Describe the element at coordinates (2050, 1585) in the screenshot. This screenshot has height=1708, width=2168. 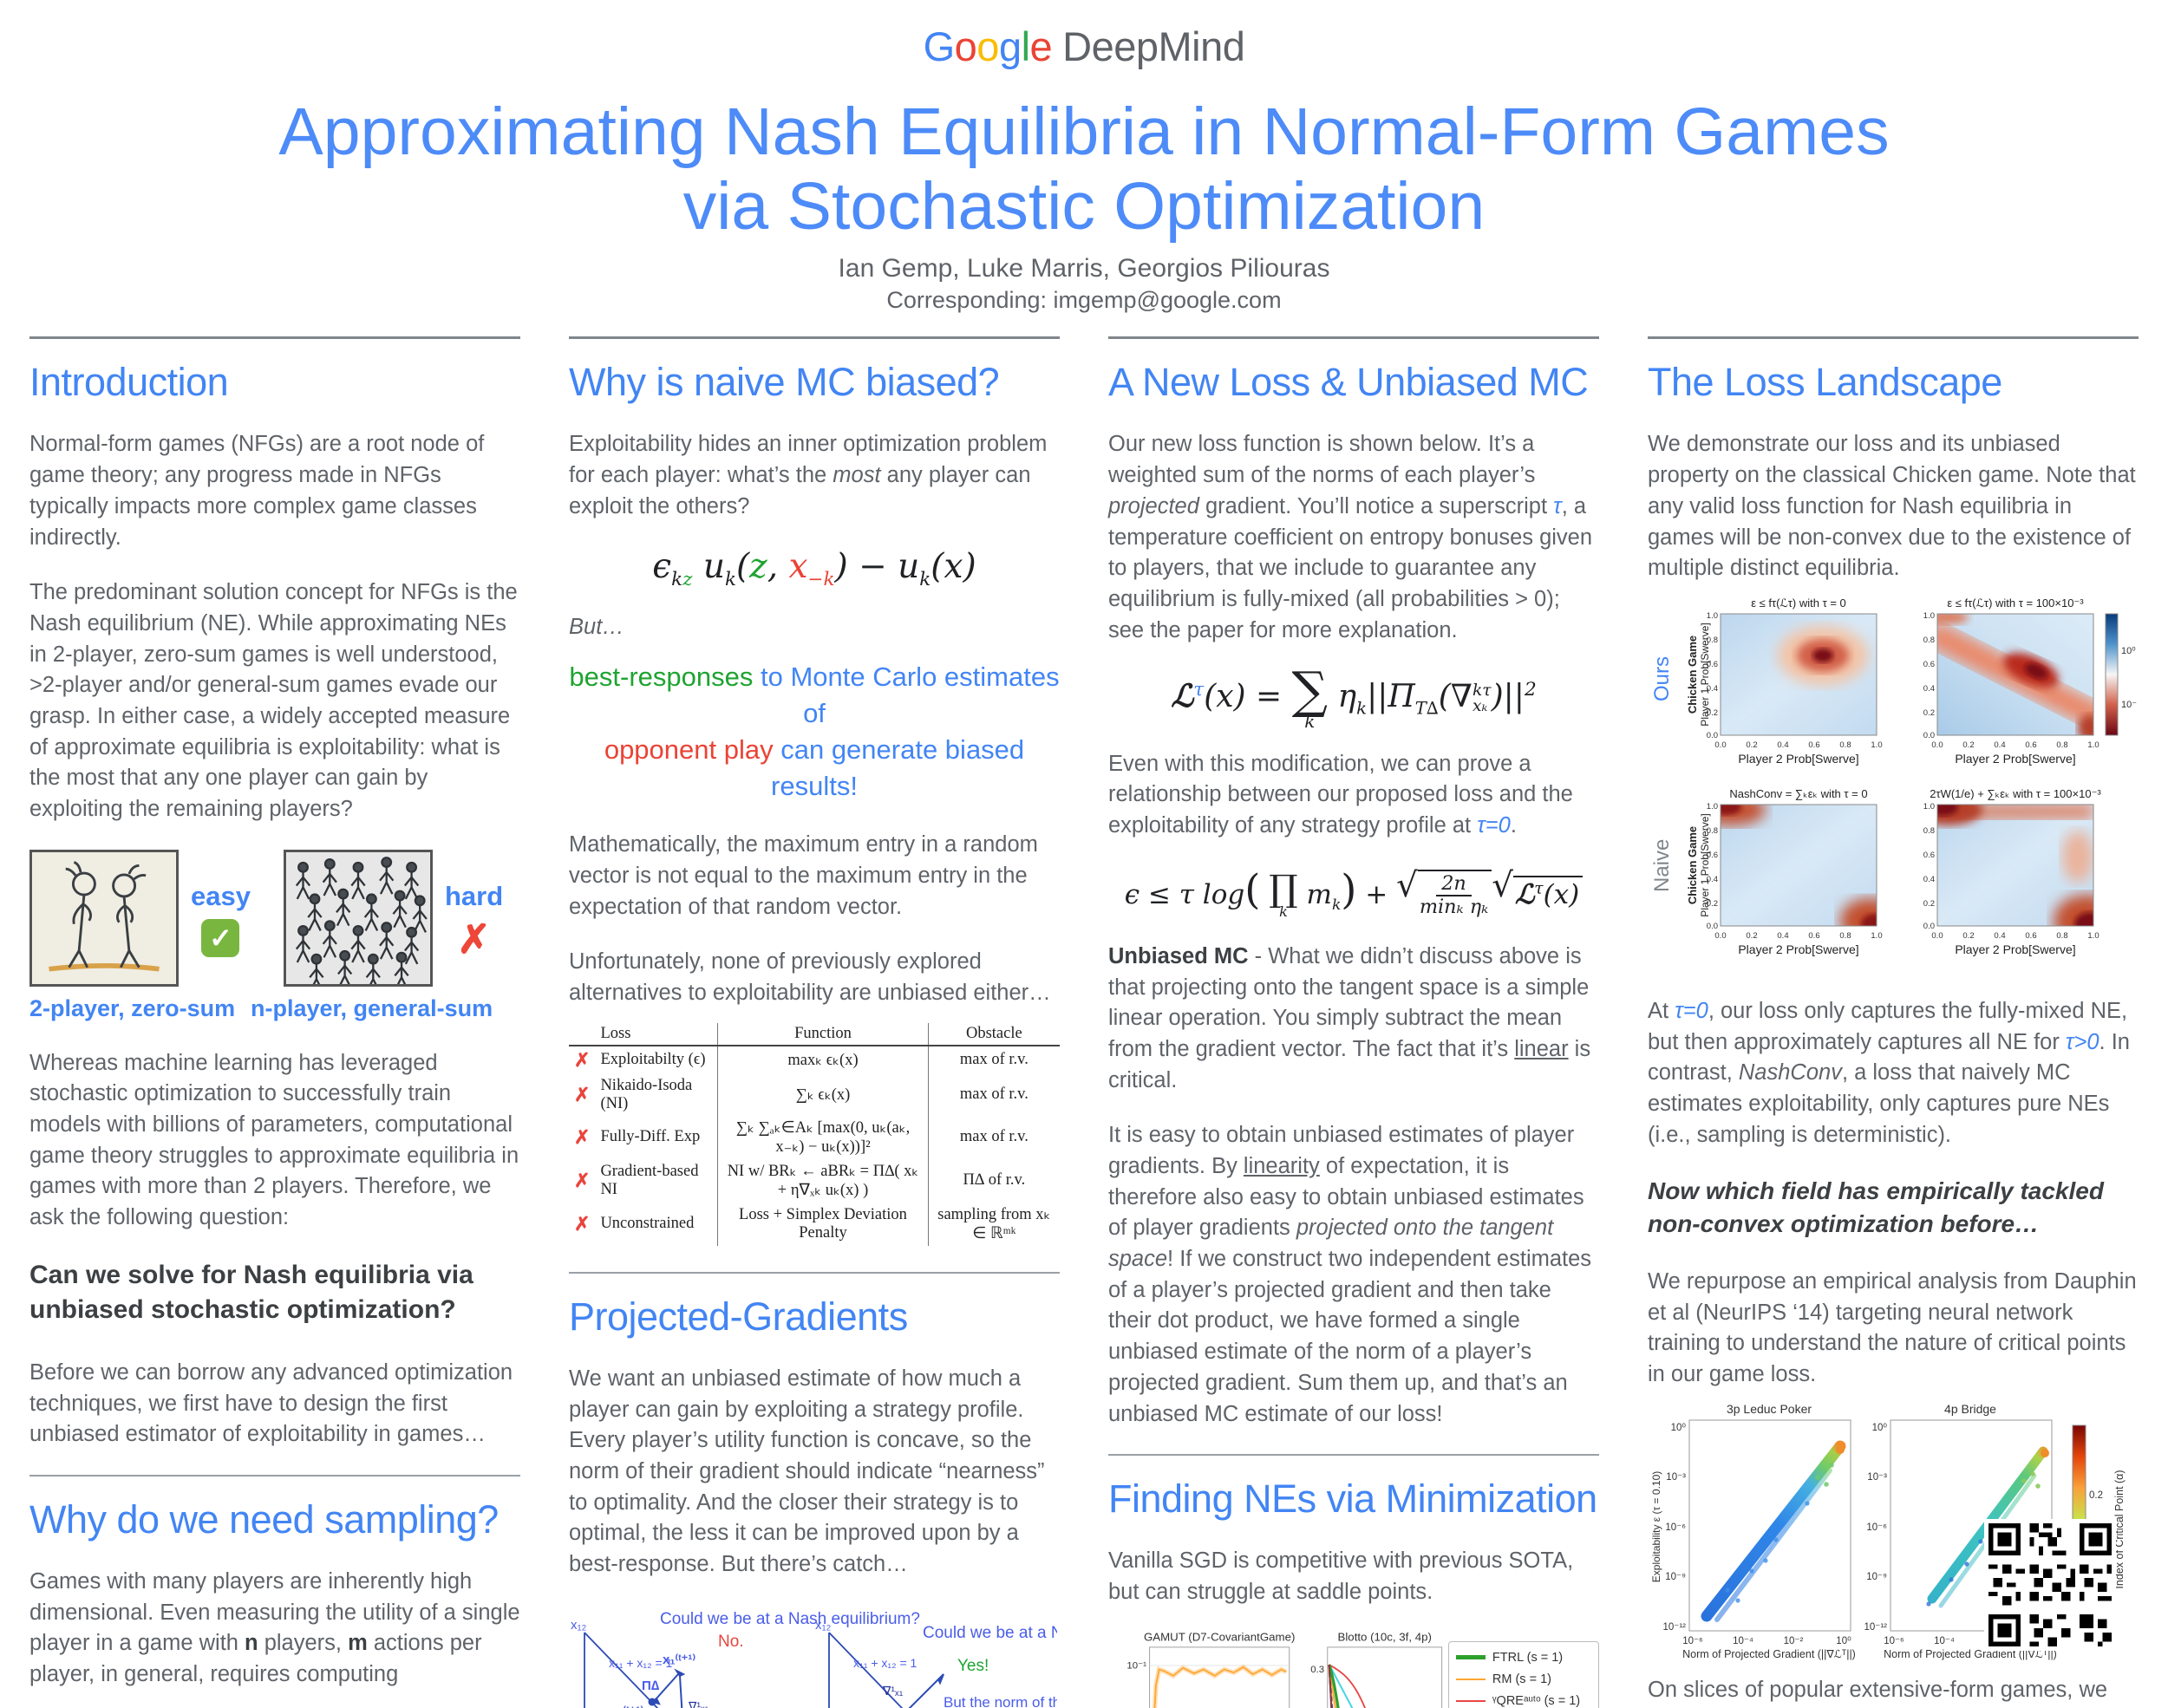
I see `qr-code` at that location.